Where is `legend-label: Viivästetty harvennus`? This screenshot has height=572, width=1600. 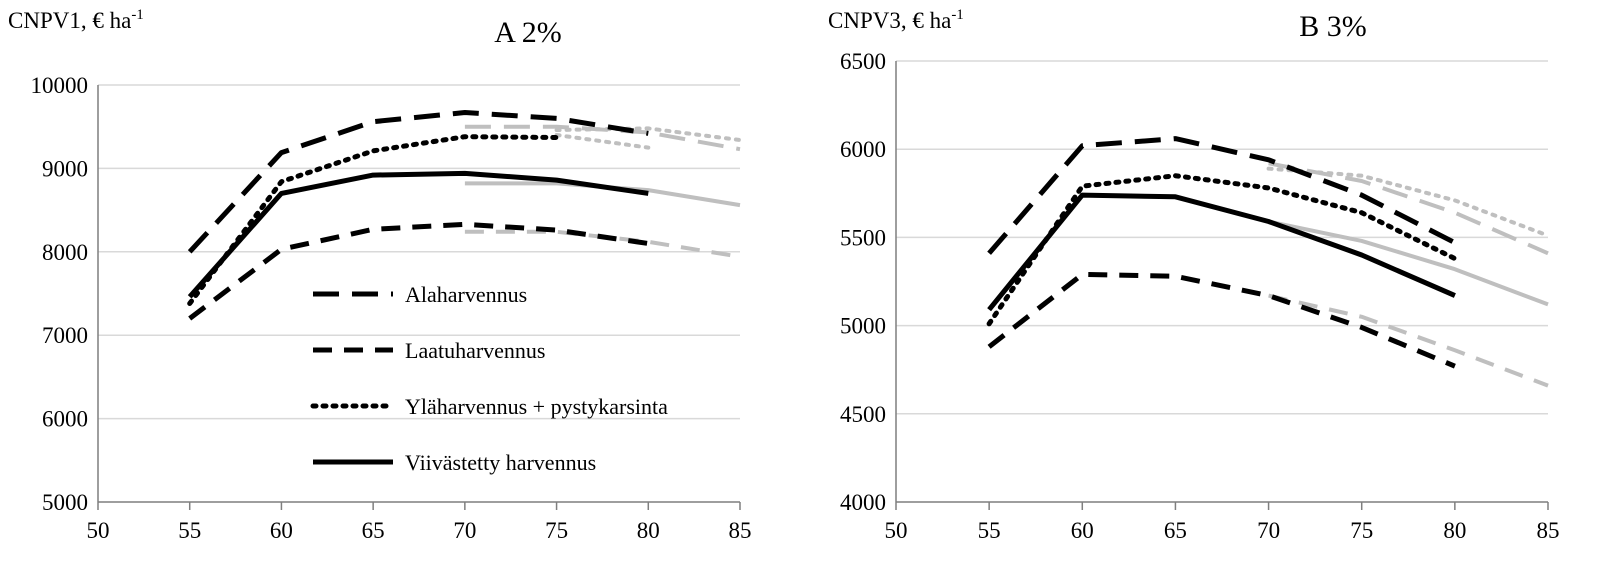 legend-label: Viivästetty harvennus is located at coordinates (500, 462).